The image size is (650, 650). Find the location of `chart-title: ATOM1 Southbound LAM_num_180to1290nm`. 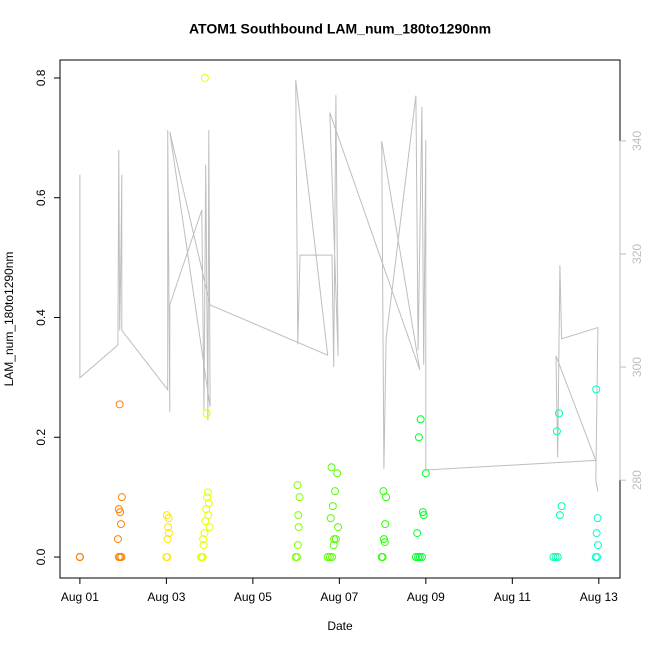

chart-title: ATOM1 Southbound LAM_num_180to1290nm is located at coordinates (340, 29).